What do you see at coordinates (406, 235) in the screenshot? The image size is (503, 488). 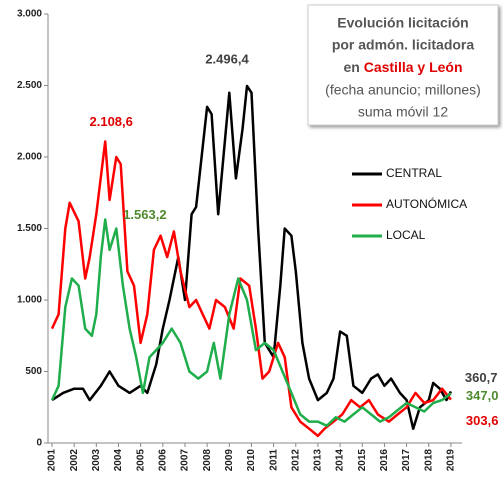 I see `legend-label: LOCAL` at bounding box center [406, 235].